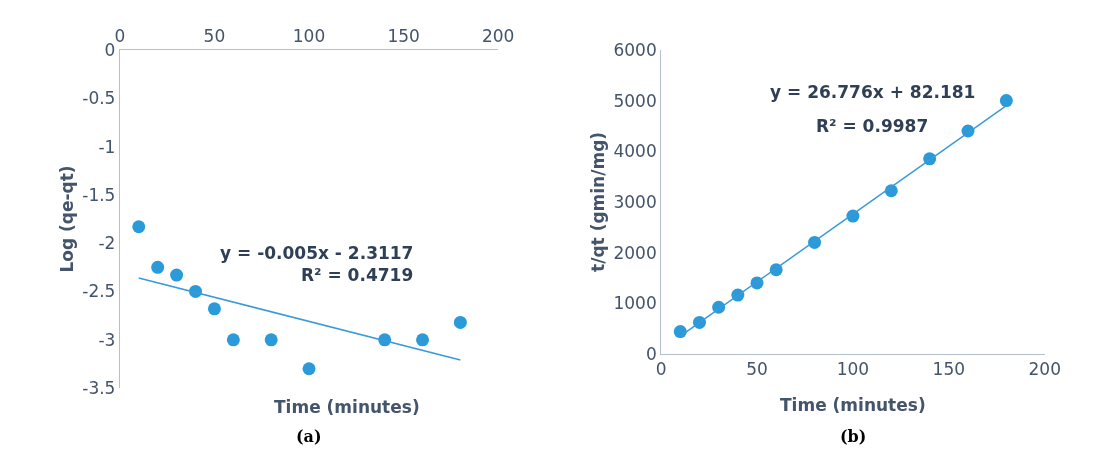 This screenshot has height=468, width=1097. What do you see at coordinates (635, 303) in the screenshot?
I see `y-tick-label: 1000` at bounding box center [635, 303].